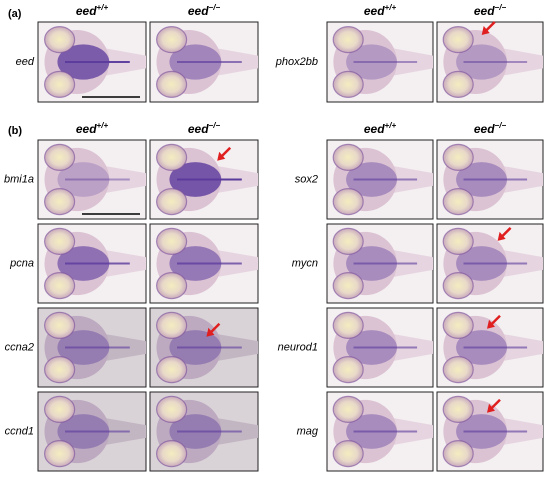 The height and width of the screenshot is (489, 550). I want to click on gene-label: phox2bb, so click(296, 62).